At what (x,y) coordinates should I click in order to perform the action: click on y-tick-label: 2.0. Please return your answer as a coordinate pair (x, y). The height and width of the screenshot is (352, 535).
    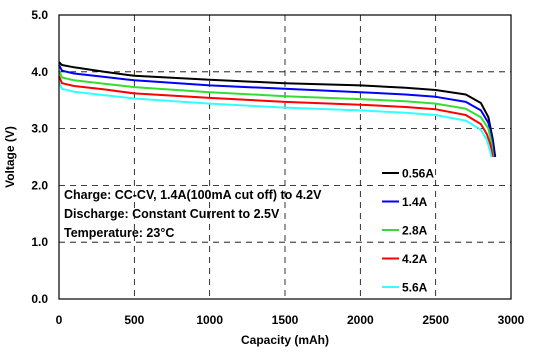
    Looking at the image, I should click on (39, 185).